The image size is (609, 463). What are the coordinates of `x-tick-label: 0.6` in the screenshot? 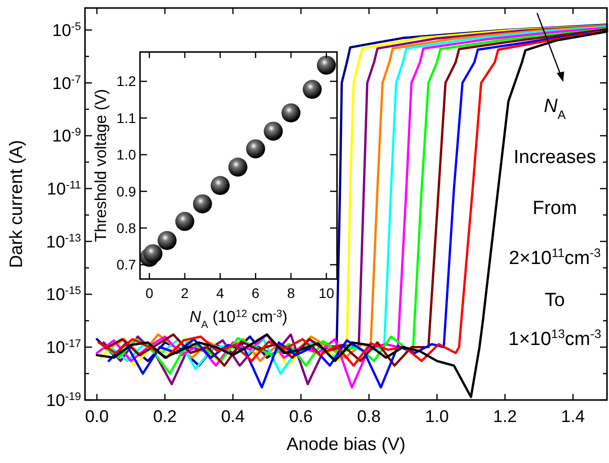 It's located at (301, 416).